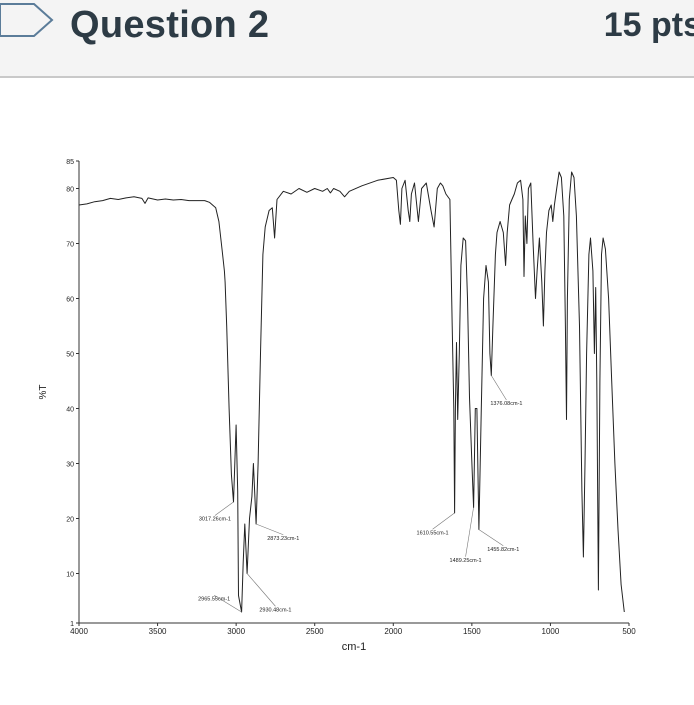  Describe the element at coordinates (70, 190) in the screenshot. I see `y-tick-label: 80` at that location.